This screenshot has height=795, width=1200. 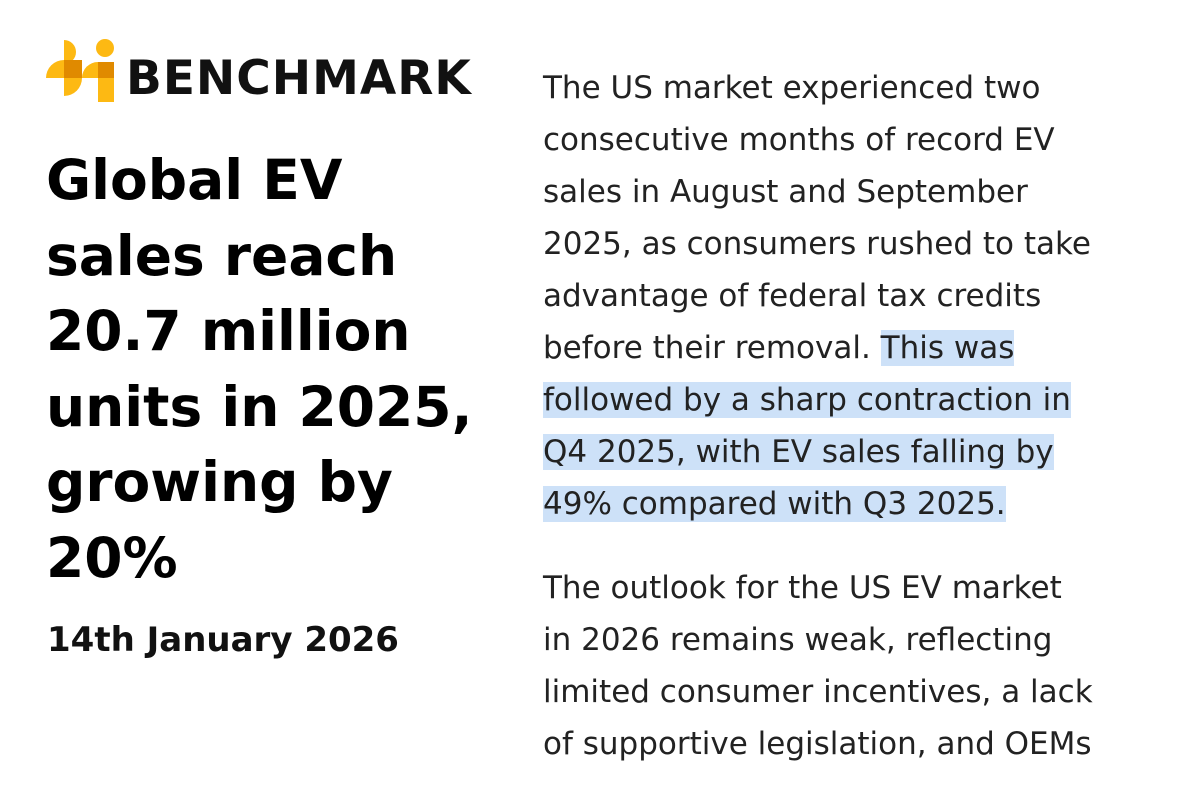 What do you see at coordinates (818, 692) in the screenshot?
I see `text-line: limited consumer incentives, a lack` at bounding box center [818, 692].